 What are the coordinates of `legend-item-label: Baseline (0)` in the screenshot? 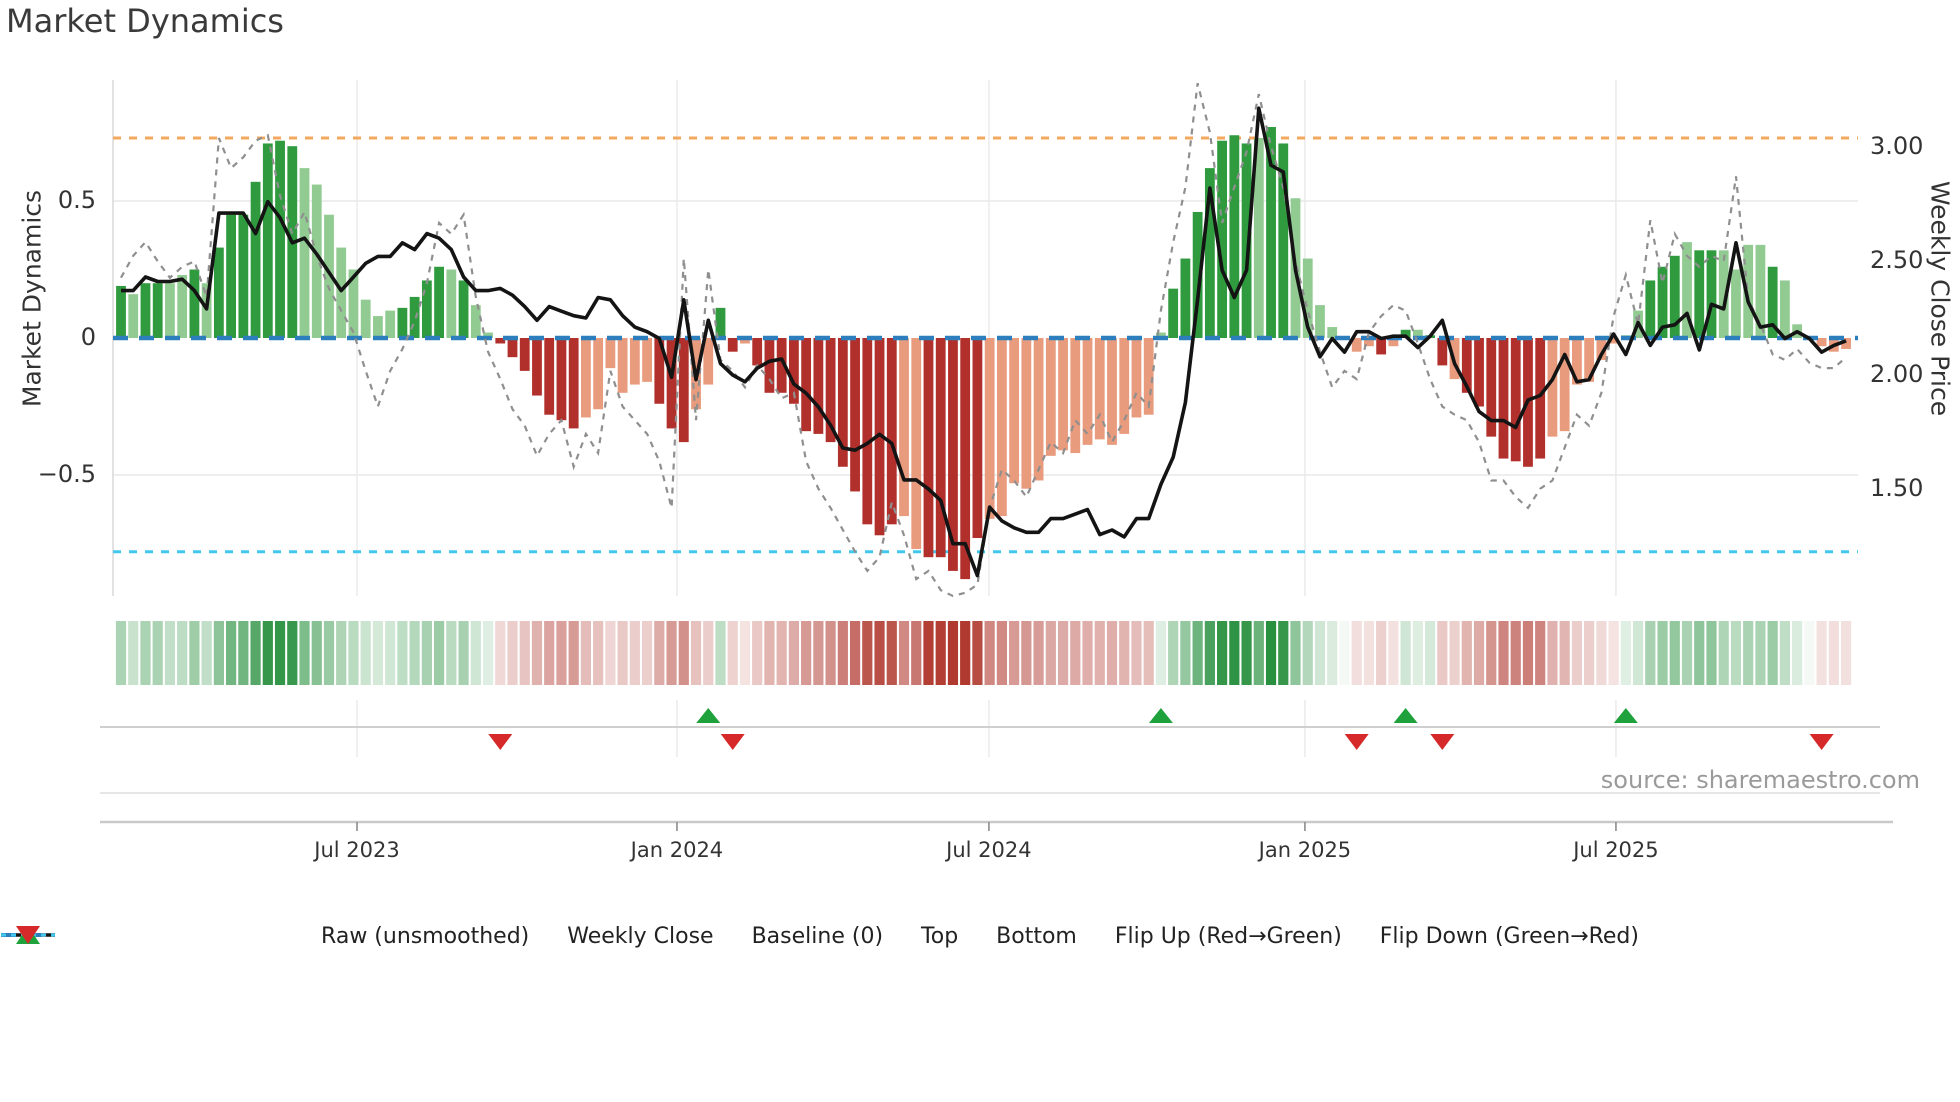 It's located at (817, 936).